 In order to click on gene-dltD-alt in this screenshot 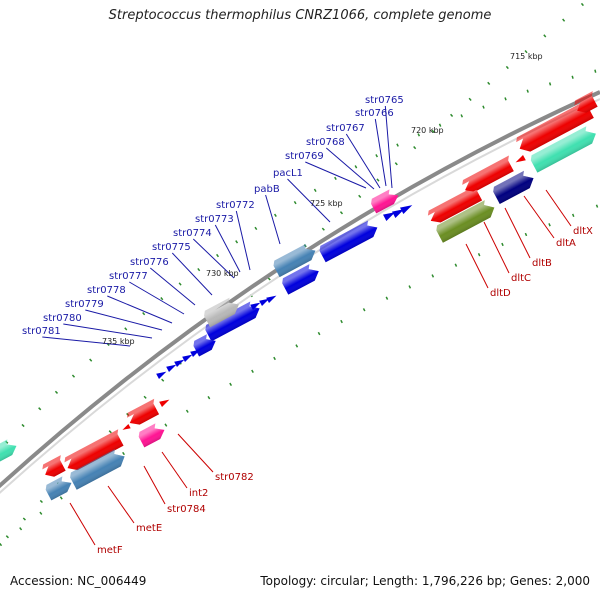, I will do `click(465, 220)`.